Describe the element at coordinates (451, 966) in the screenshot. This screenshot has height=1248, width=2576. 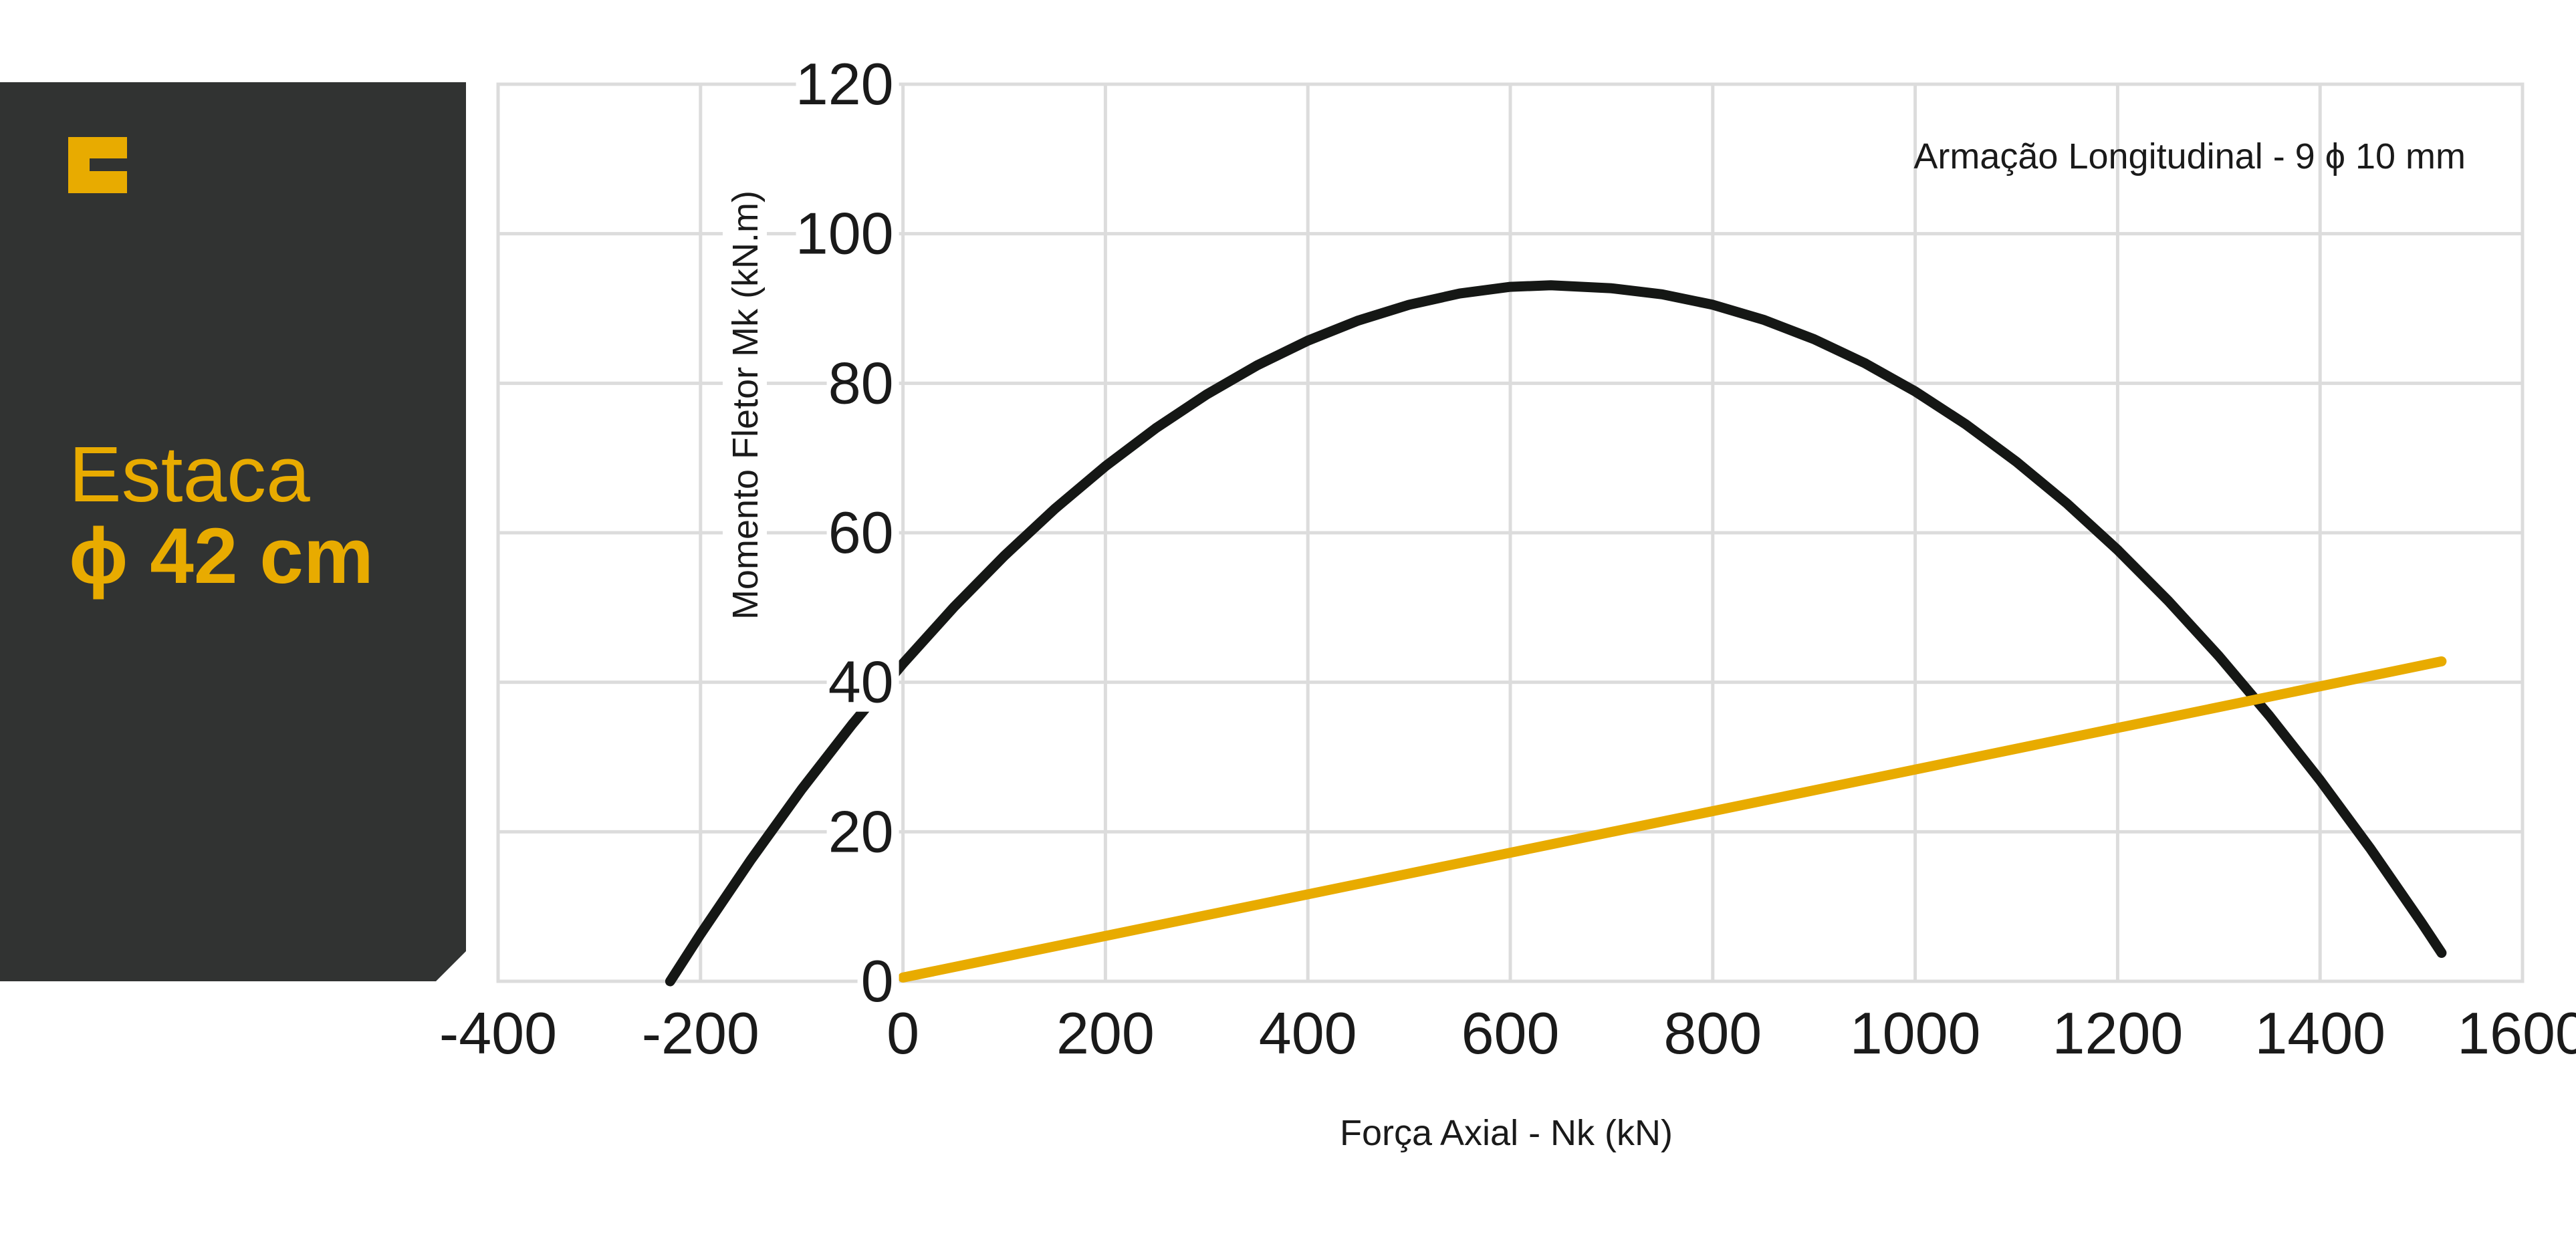
I see `panel-corner` at that location.